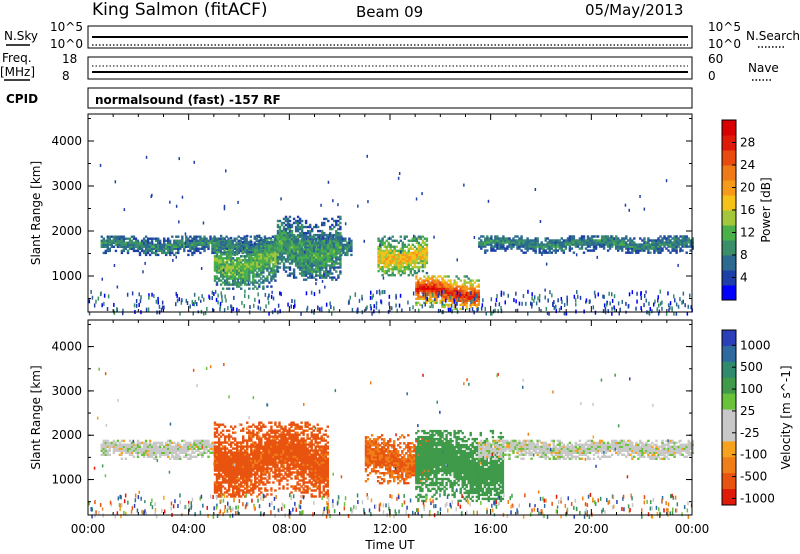 The width and height of the screenshot is (800, 554). Describe the element at coordinates (17, 72) in the screenshot. I see `freq-unit: [MHz]` at that location.